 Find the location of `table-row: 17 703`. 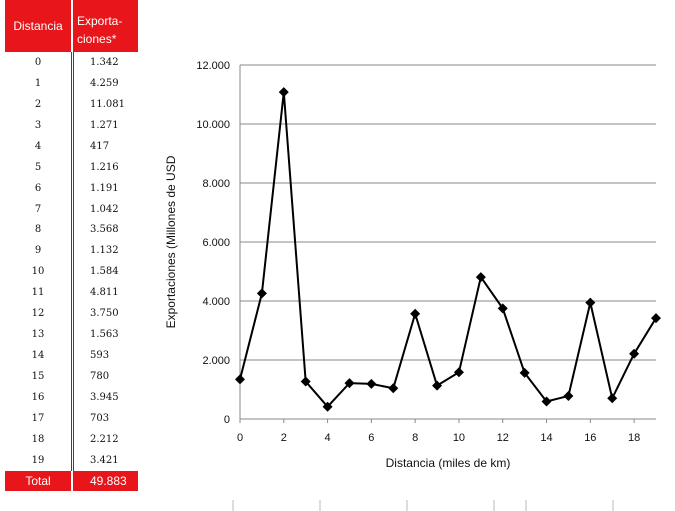

table-row: 17 703 is located at coordinates (71, 418).